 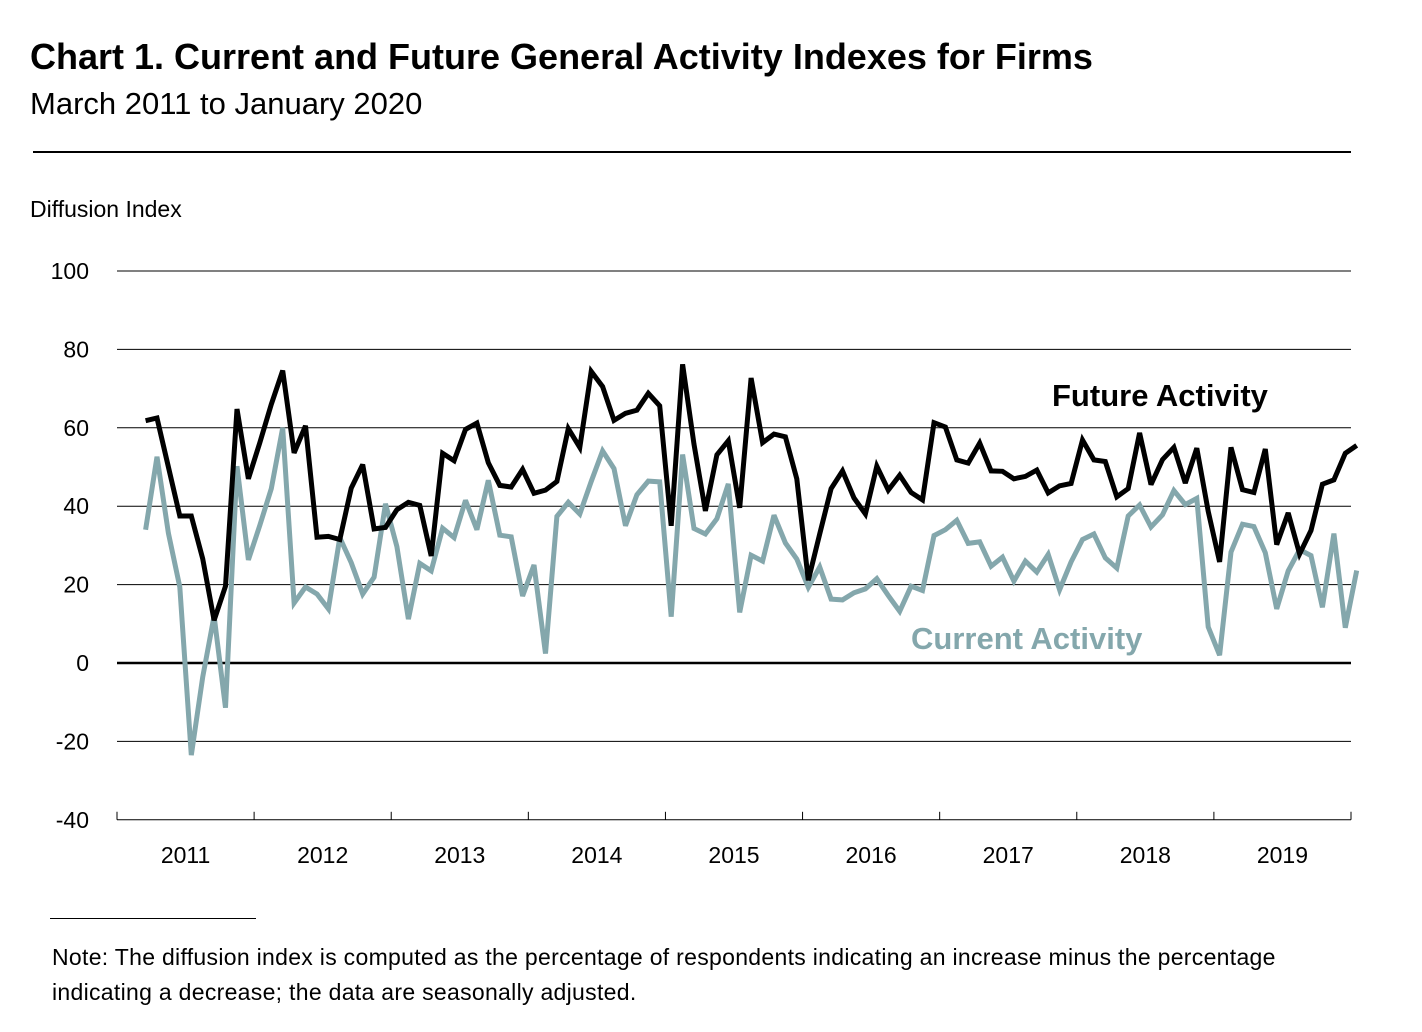 I want to click on x-tick-label: 2019, so click(x=1282, y=855).